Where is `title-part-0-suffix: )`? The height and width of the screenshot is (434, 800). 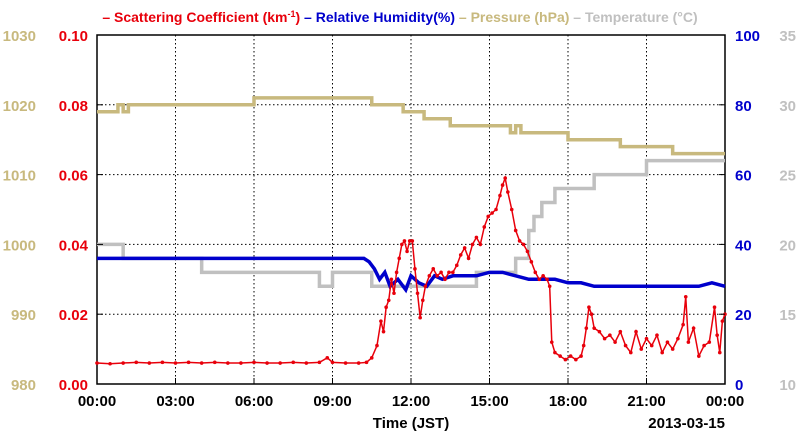
title-part-0-suffix: ) is located at coordinates (298, 17).